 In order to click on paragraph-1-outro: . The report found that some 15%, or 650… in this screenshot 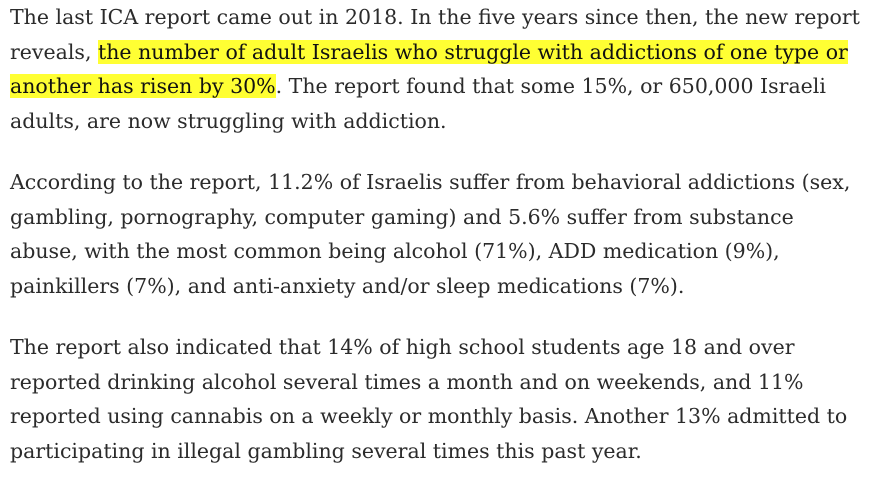, I will do `click(418, 103)`.